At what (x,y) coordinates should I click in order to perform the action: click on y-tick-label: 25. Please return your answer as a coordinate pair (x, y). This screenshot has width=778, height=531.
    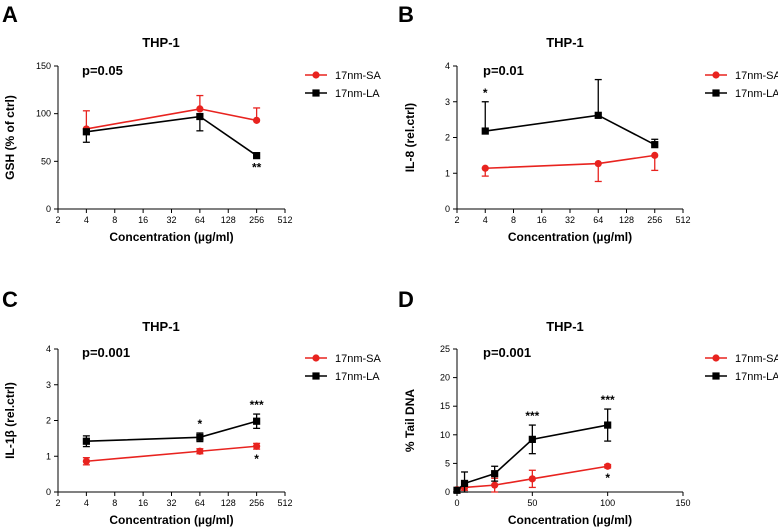
    Looking at the image, I should click on (445, 349).